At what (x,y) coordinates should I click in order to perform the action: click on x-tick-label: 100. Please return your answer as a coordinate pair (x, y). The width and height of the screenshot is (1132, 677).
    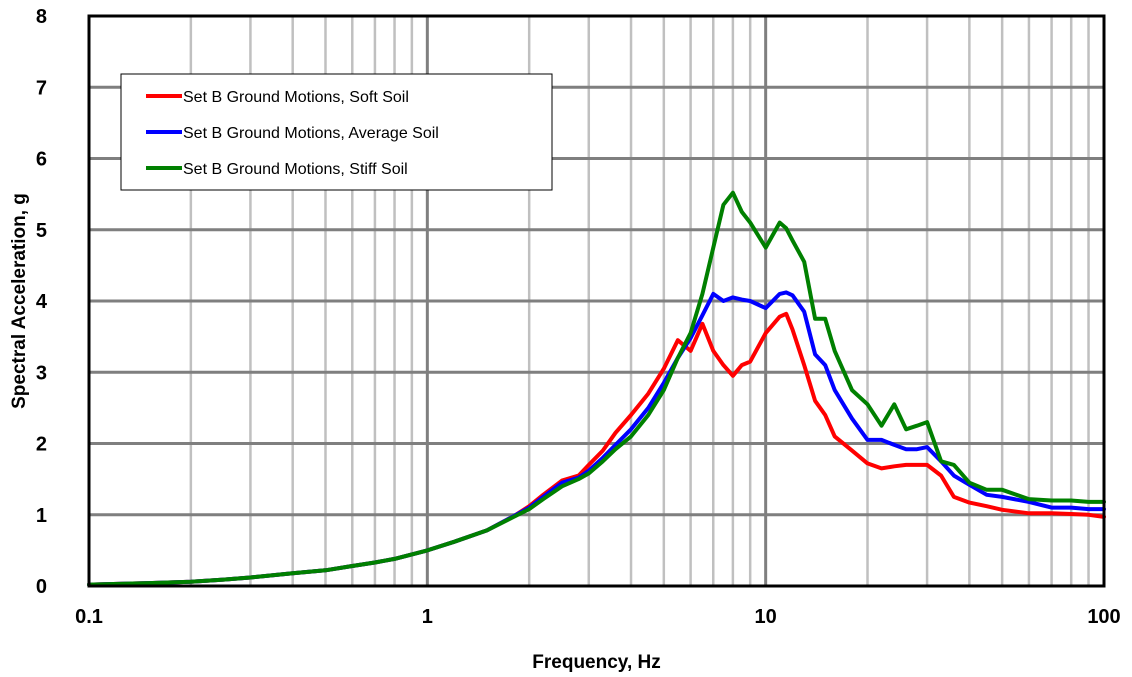
    Looking at the image, I should click on (1103, 617).